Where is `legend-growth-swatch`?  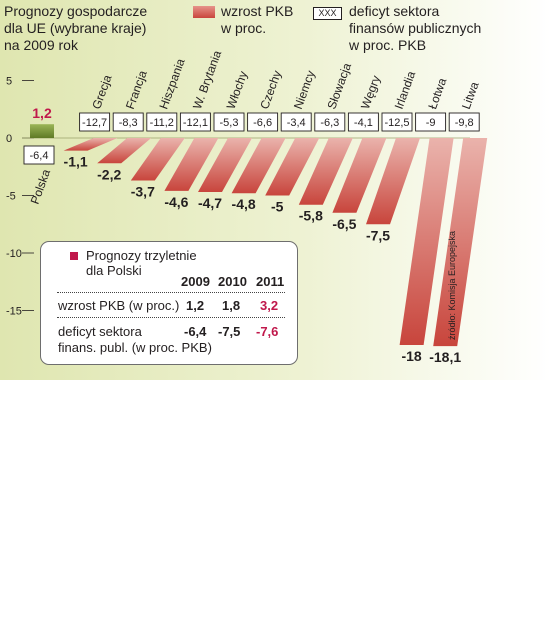 legend-growth-swatch is located at coordinates (204, 12).